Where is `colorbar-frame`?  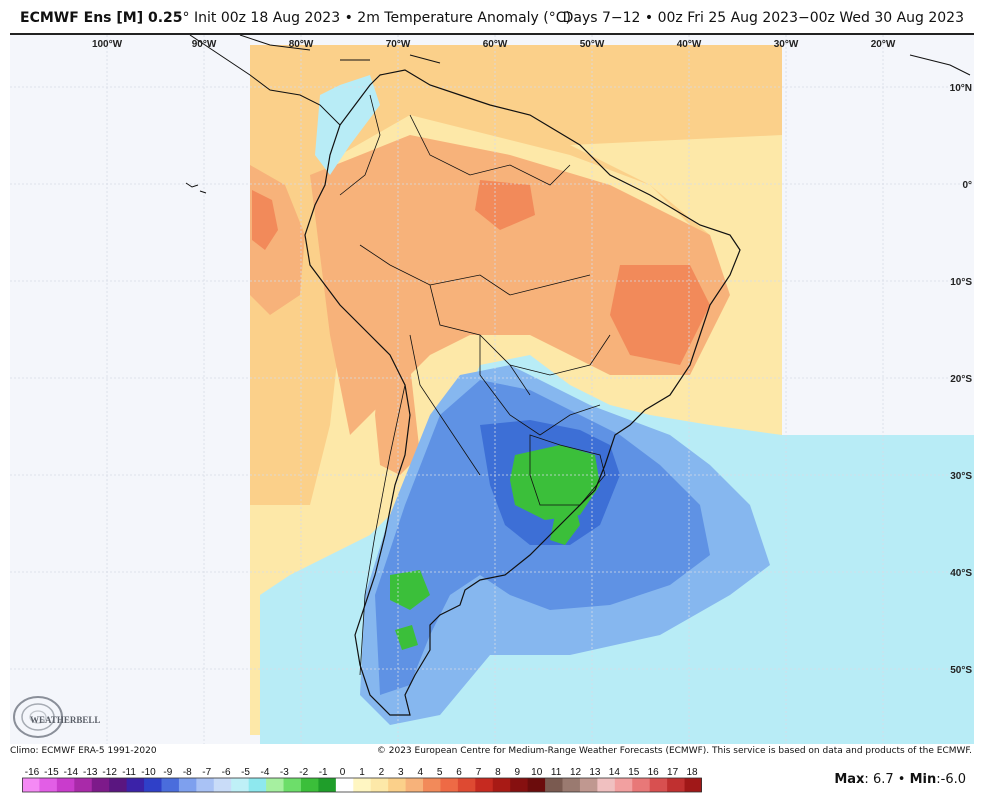
colorbar-frame is located at coordinates (362, 785).